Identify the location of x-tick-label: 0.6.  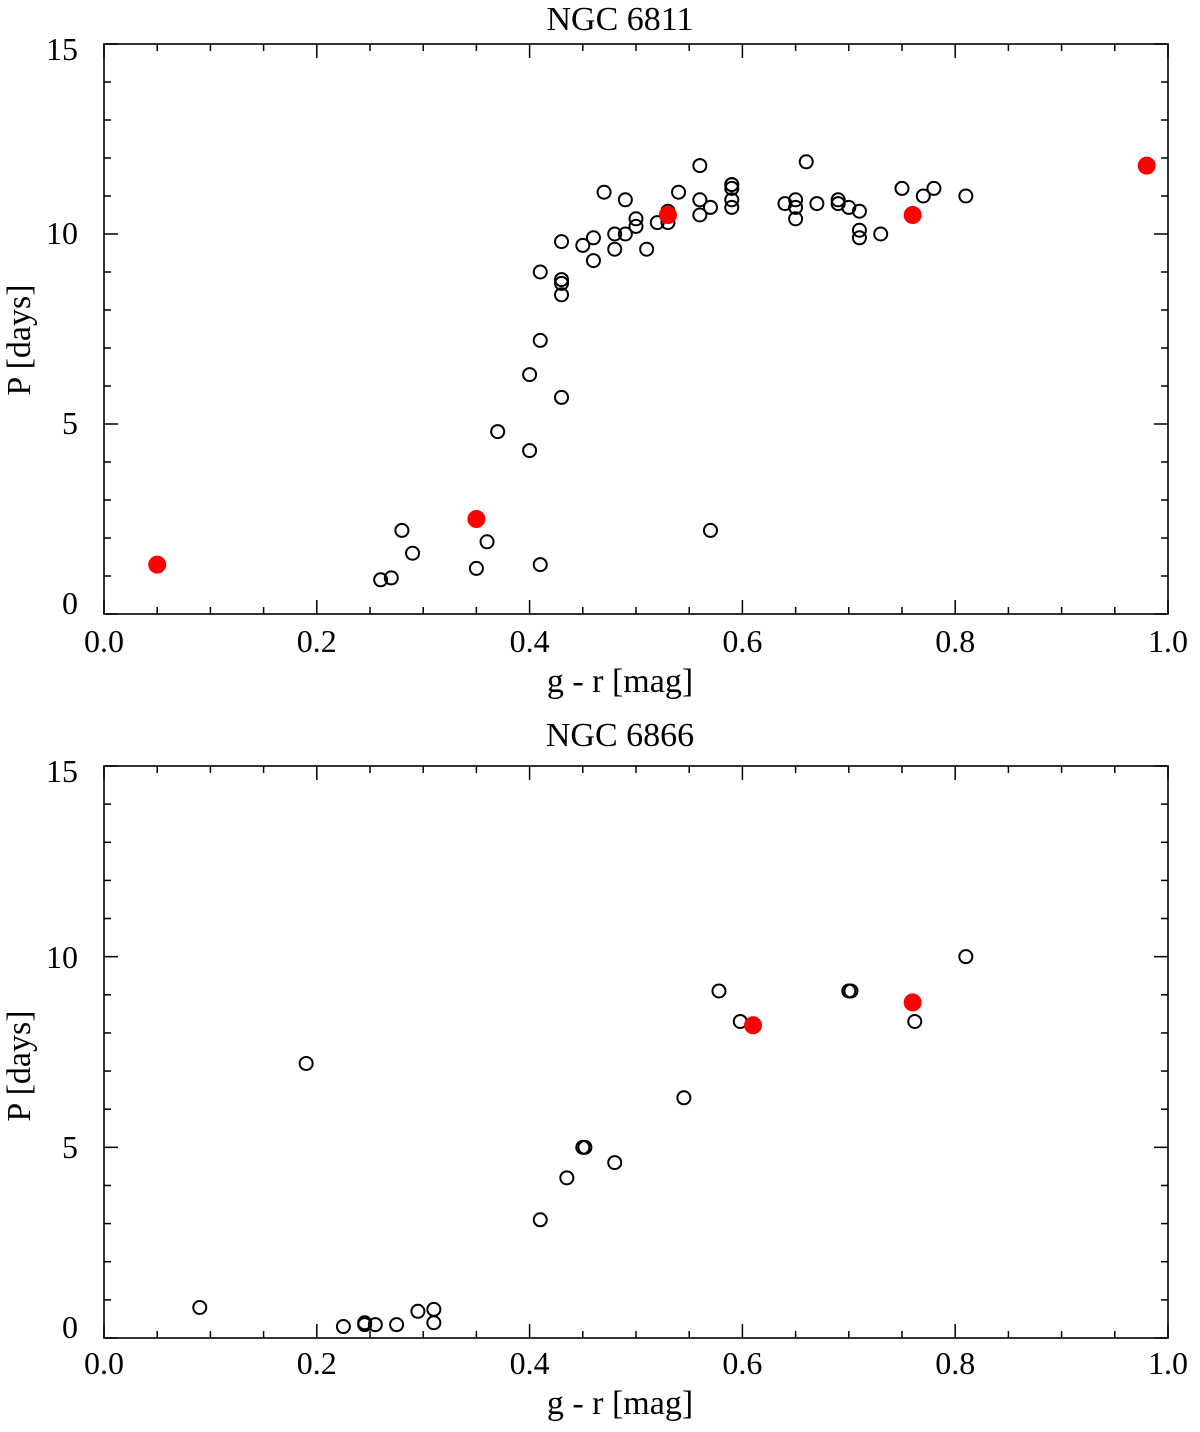
(742, 641).